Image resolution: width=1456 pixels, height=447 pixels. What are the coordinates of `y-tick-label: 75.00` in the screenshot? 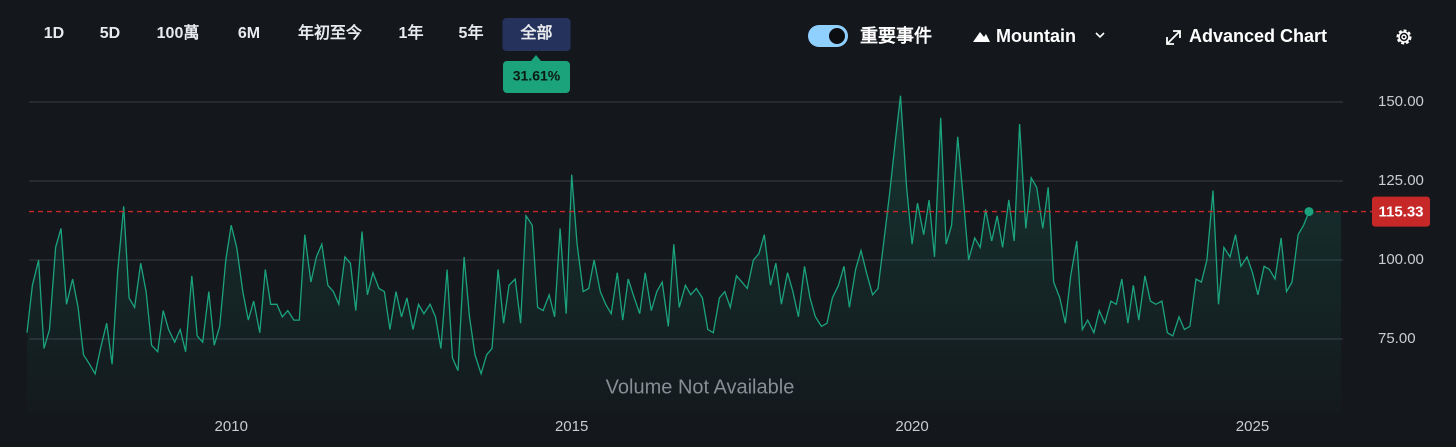 It's located at (1397, 338).